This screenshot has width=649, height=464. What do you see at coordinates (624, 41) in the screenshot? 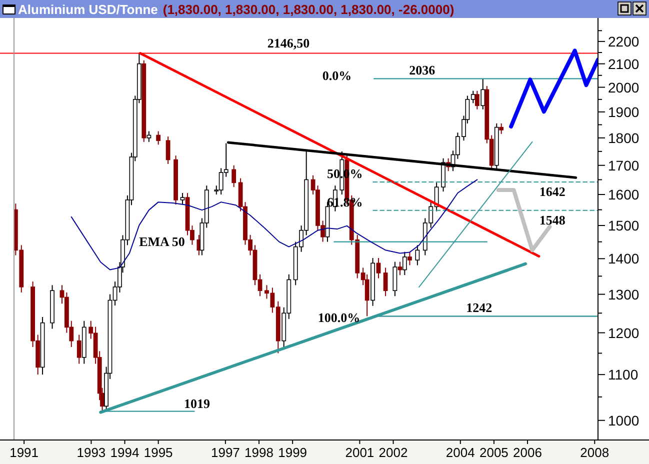
I see `y-tick-label: 2200` at bounding box center [624, 41].